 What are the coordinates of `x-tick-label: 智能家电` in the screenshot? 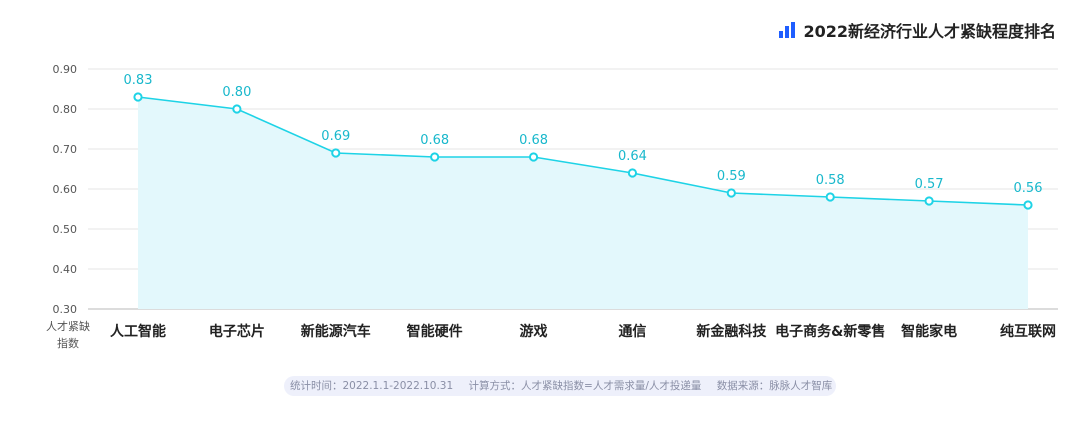 It's located at (928, 331).